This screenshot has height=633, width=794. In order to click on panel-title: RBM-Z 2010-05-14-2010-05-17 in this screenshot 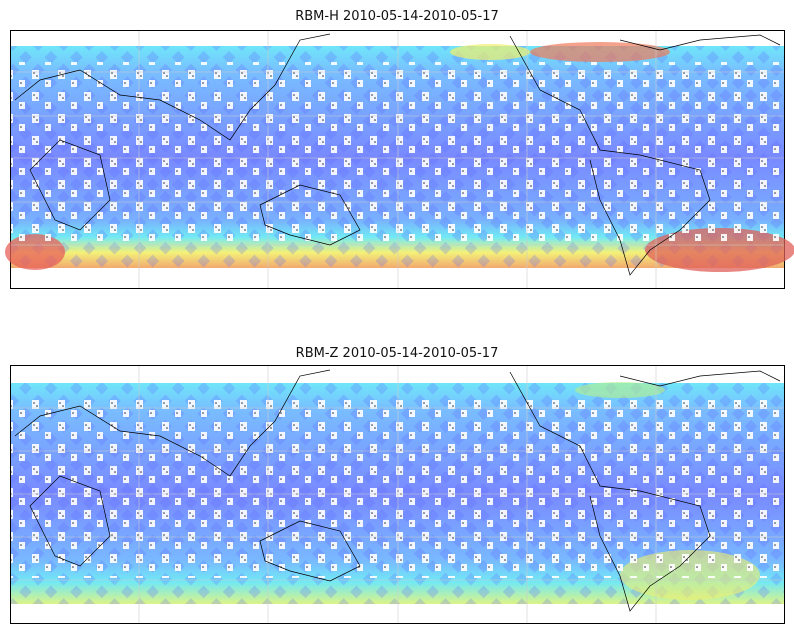, I will do `click(397, 353)`.